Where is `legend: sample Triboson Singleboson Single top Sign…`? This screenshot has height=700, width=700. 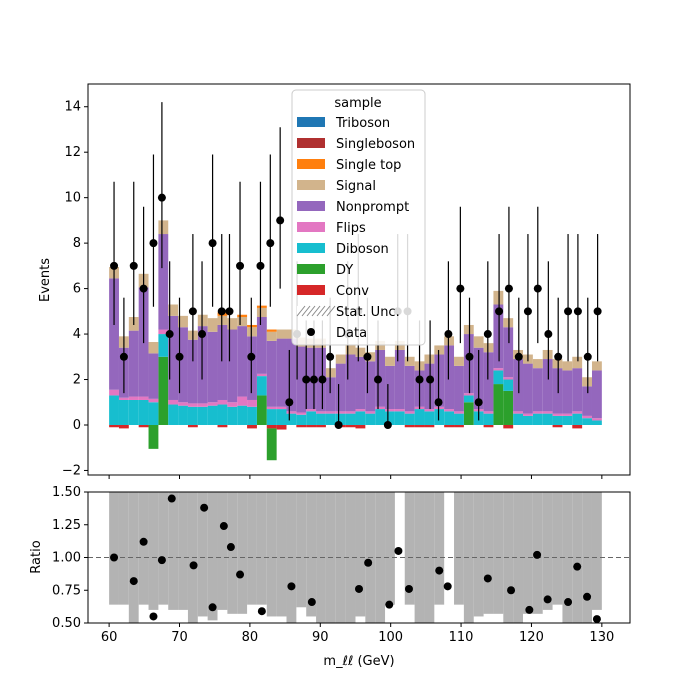
legend: sample Triboson Singleboson Single top Sign… is located at coordinates (358, 217).